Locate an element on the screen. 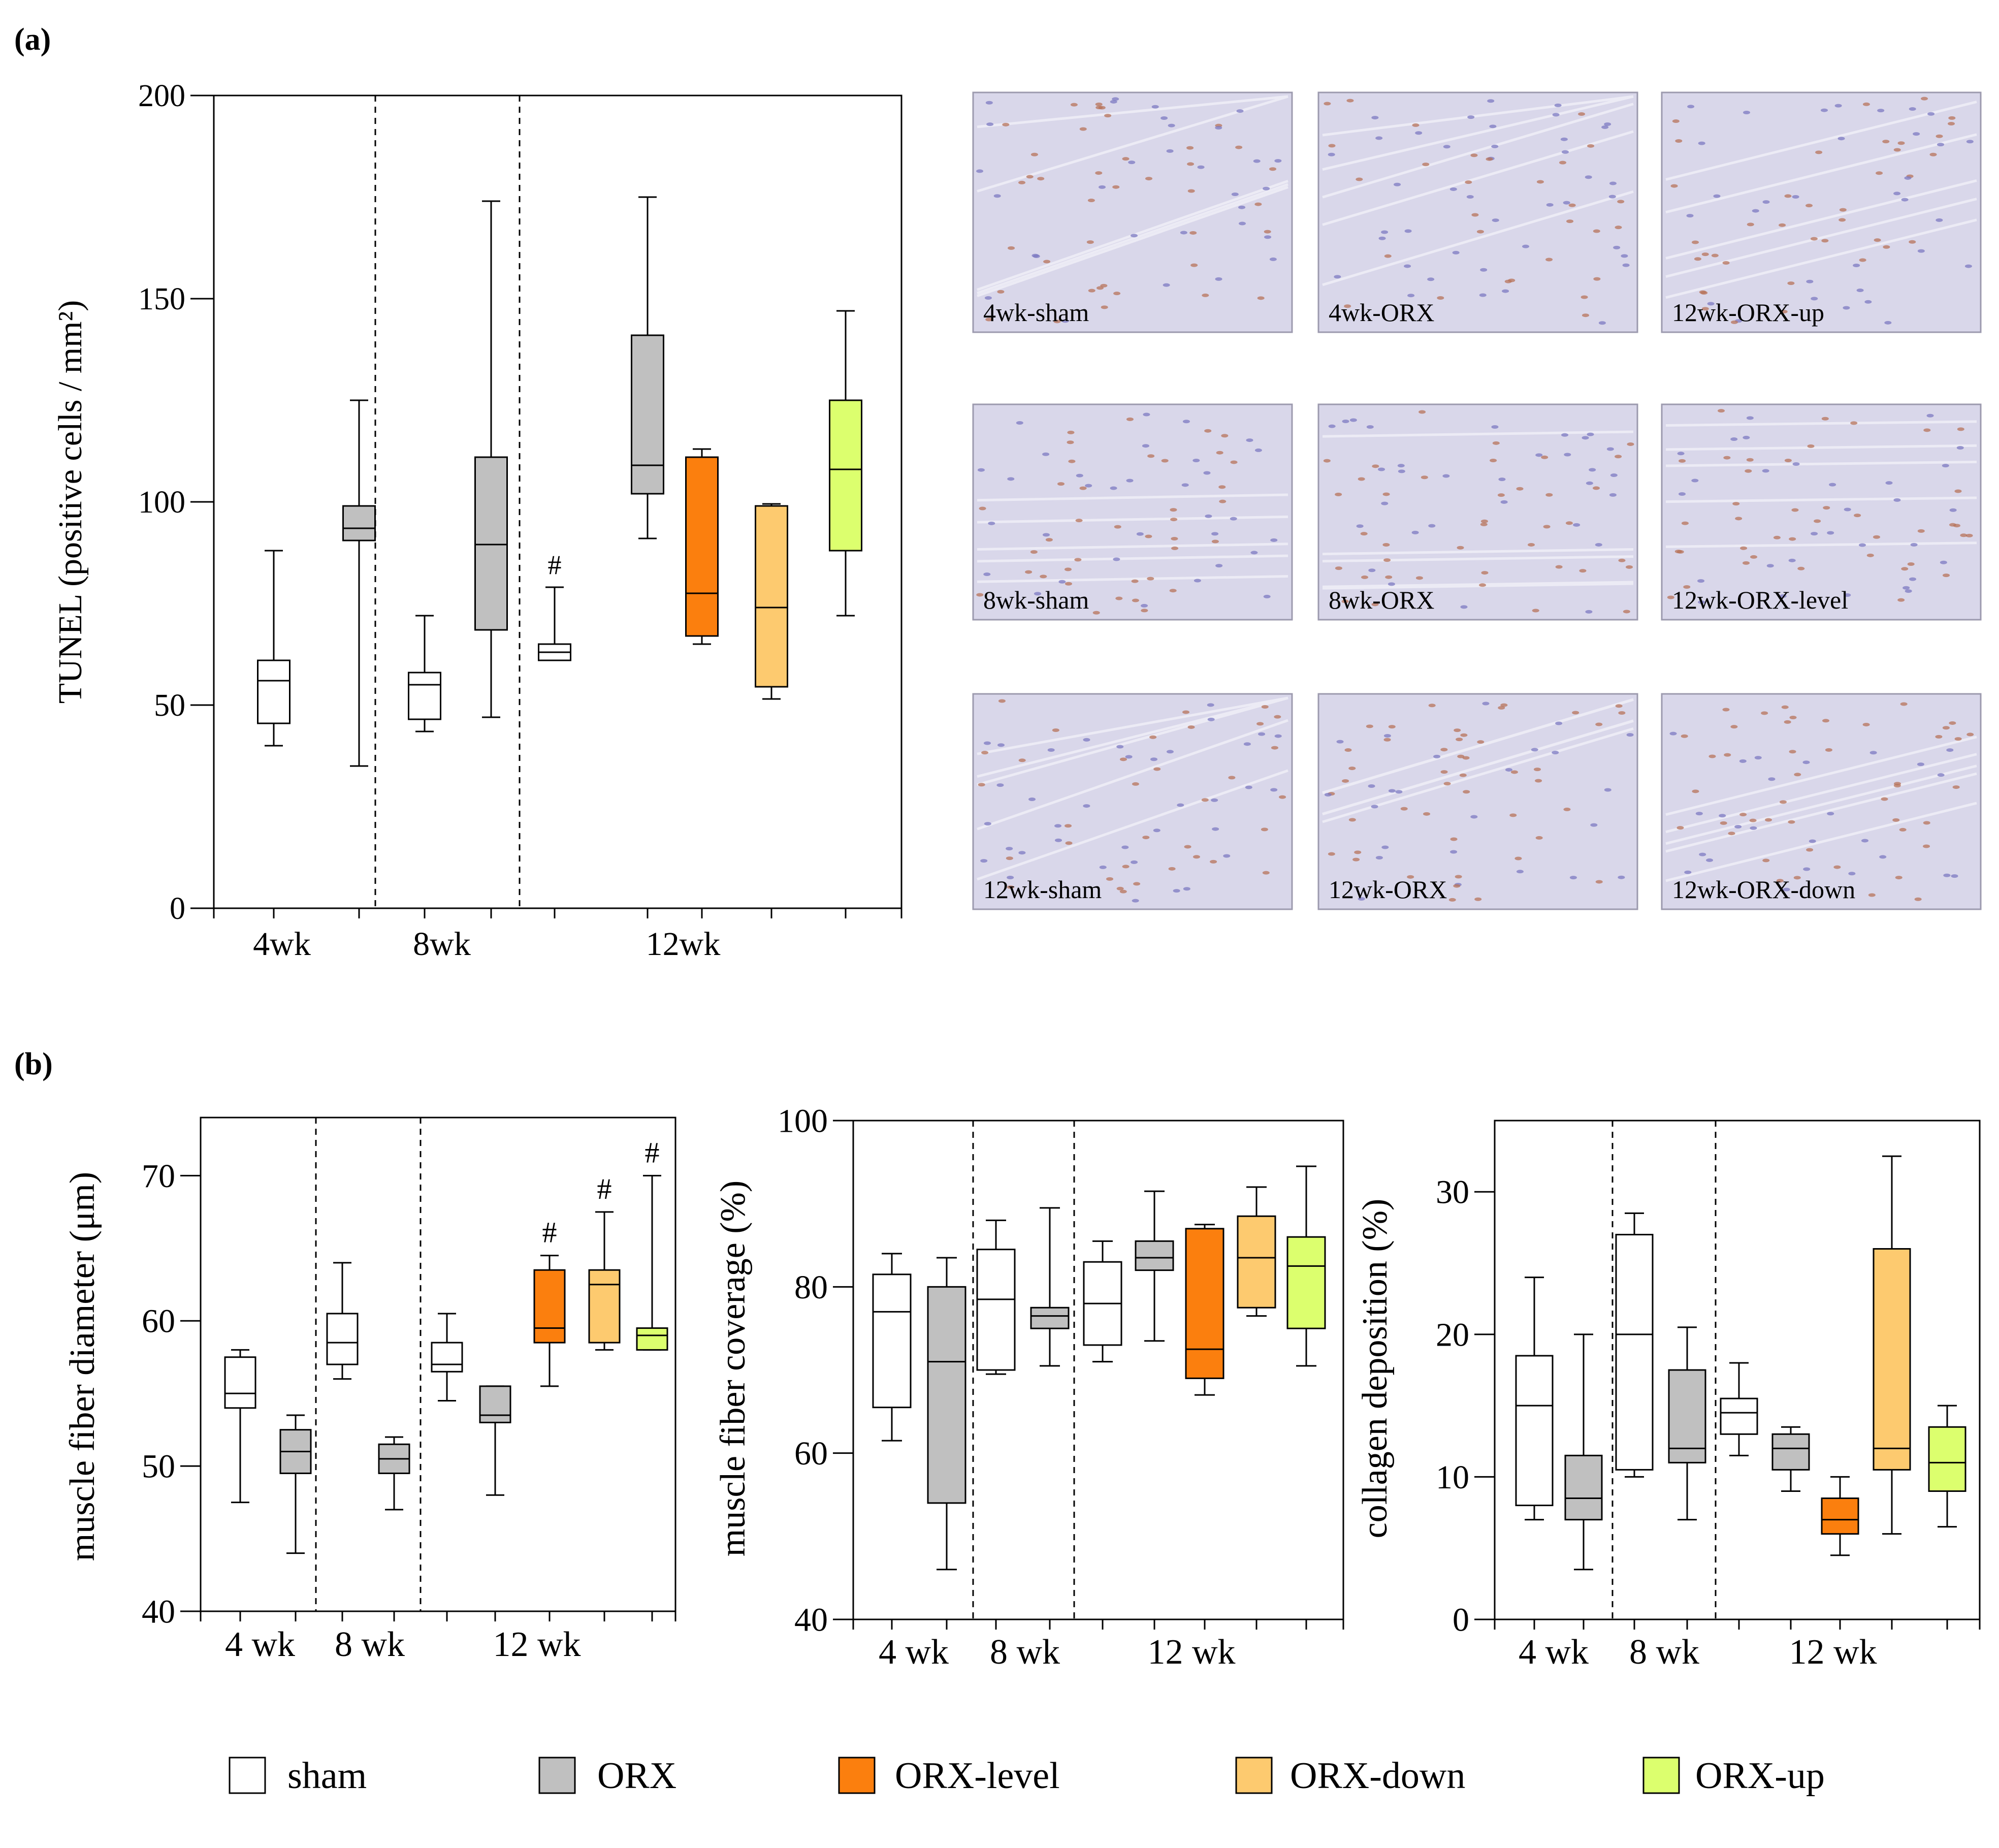  box-sham-12wk is located at coordinates (1102, 1302).